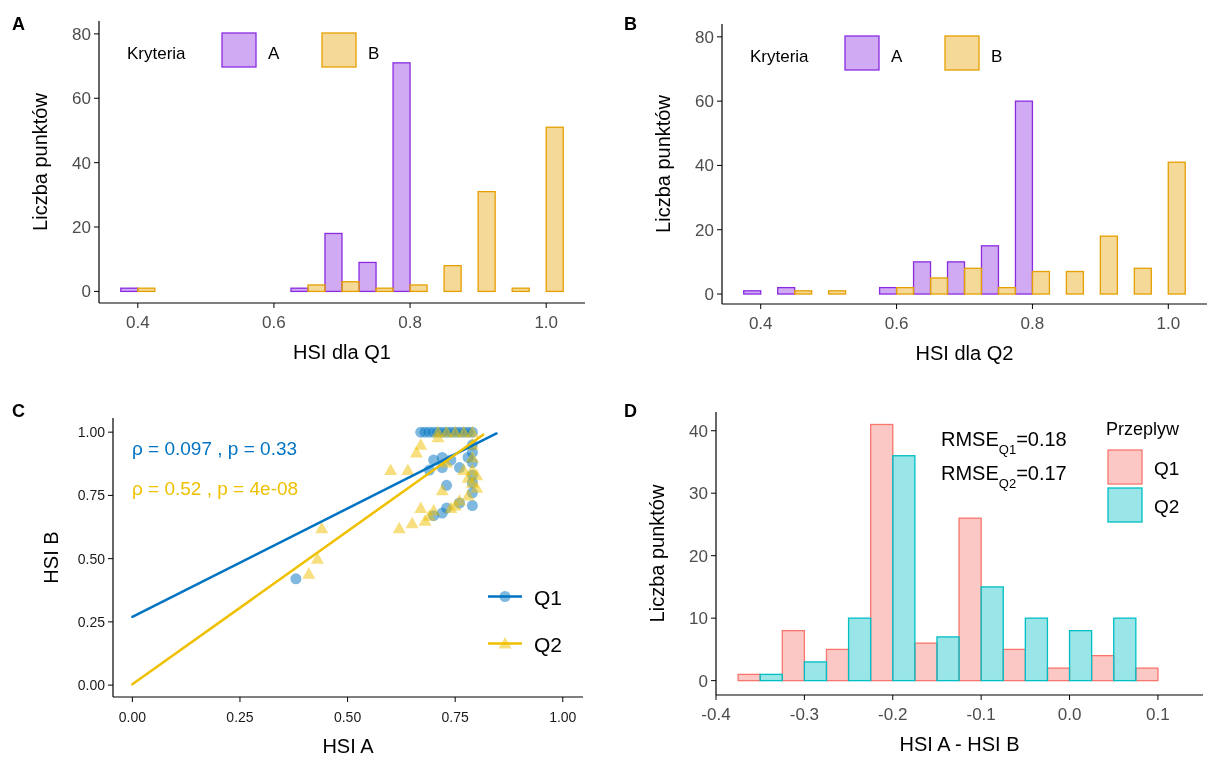 This screenshot has height=774, width=1225. I want to click on x-tick-label: -0.3, so click(804, 714).